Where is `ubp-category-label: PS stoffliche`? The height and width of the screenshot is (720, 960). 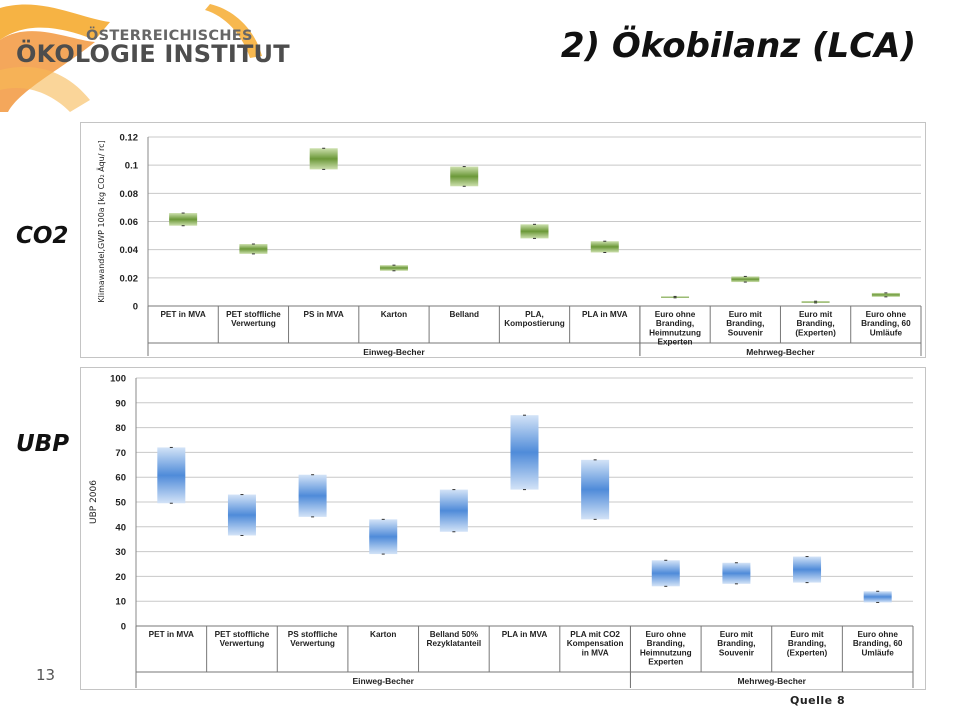
ubp-category-label: PS stoffliche is located at coordinates (313, 634).